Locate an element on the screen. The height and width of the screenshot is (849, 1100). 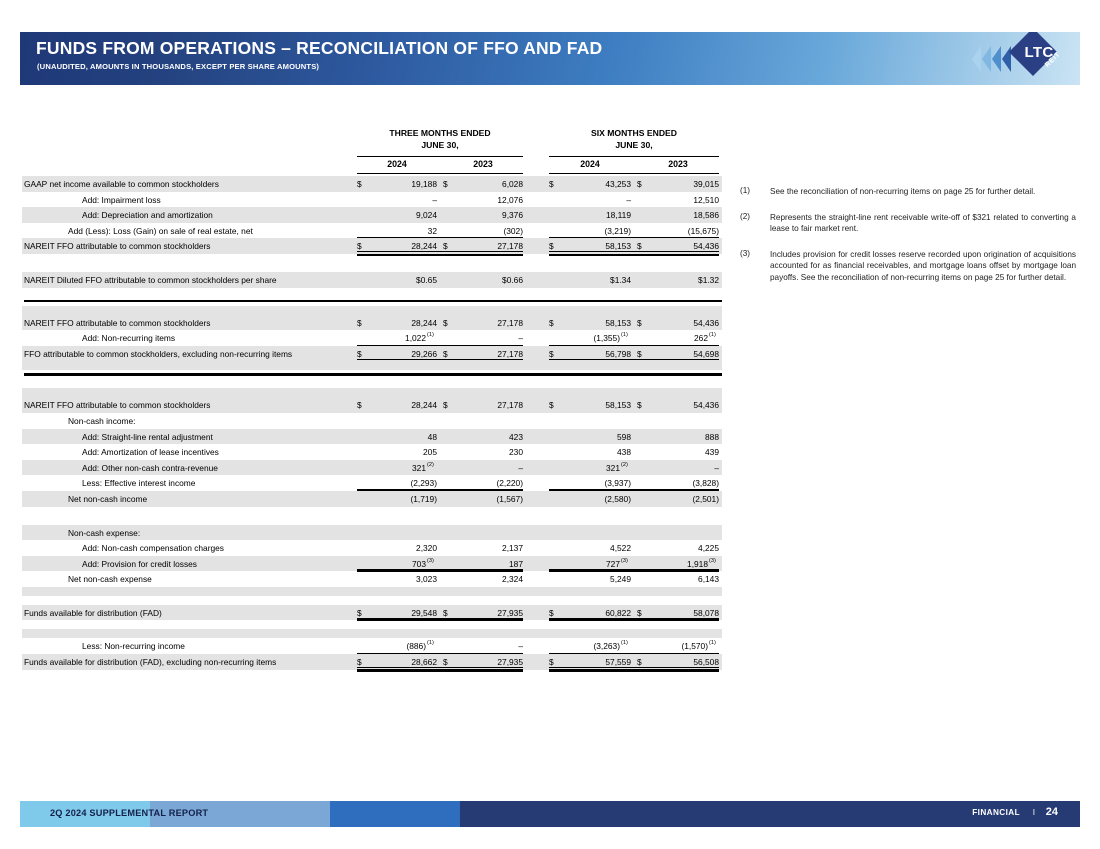
table-cell-value: (3,263) is located at coordinates (606, 646).